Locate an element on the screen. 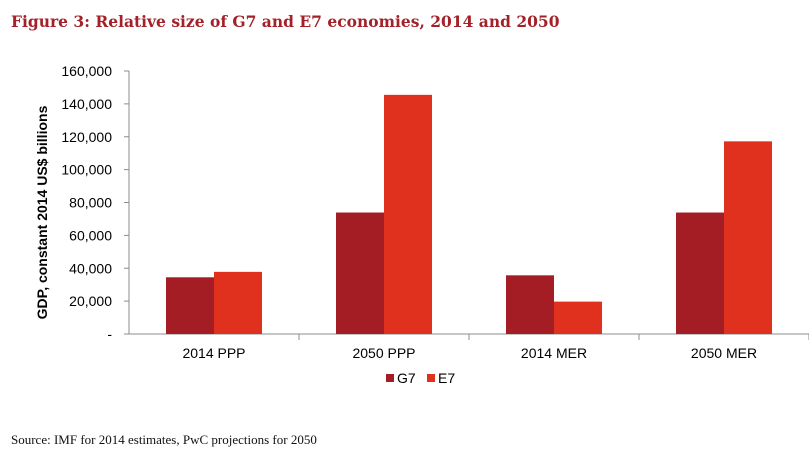  legend: G7 E7 is located at coordinates (420, 378).